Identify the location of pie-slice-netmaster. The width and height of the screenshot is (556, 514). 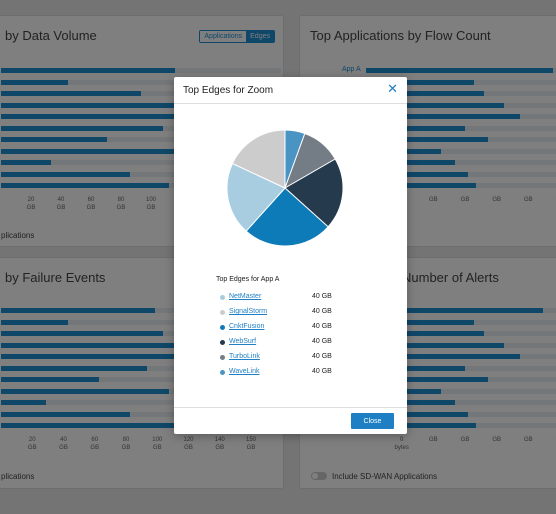
(256, 197).